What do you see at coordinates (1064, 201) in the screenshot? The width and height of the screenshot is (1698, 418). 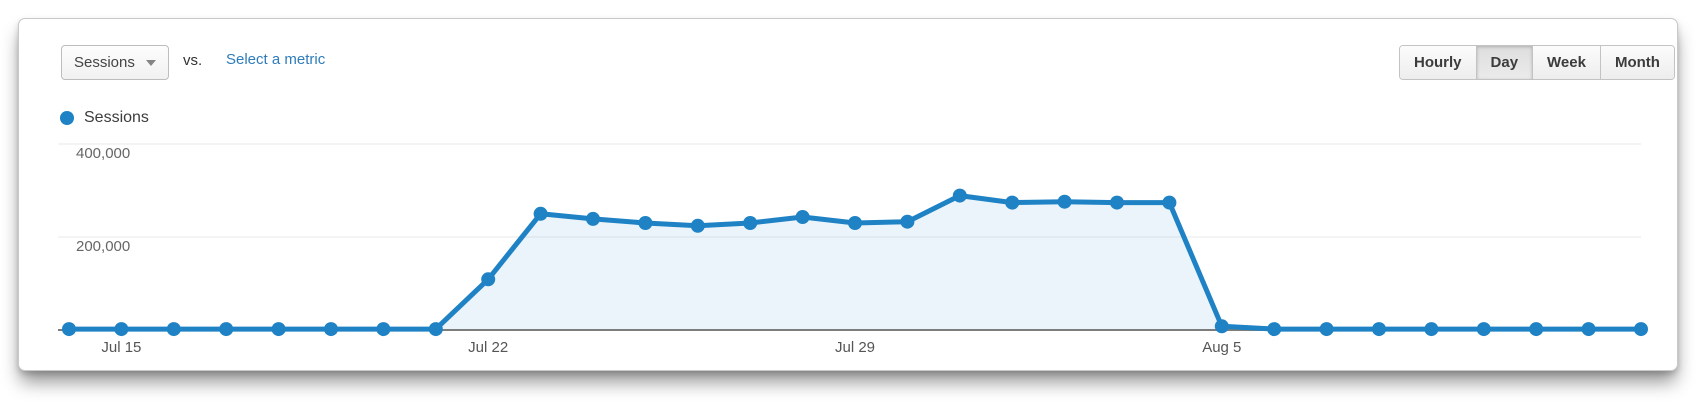 I see `data-point-Aug 2` at bounding box center [1064, 201].